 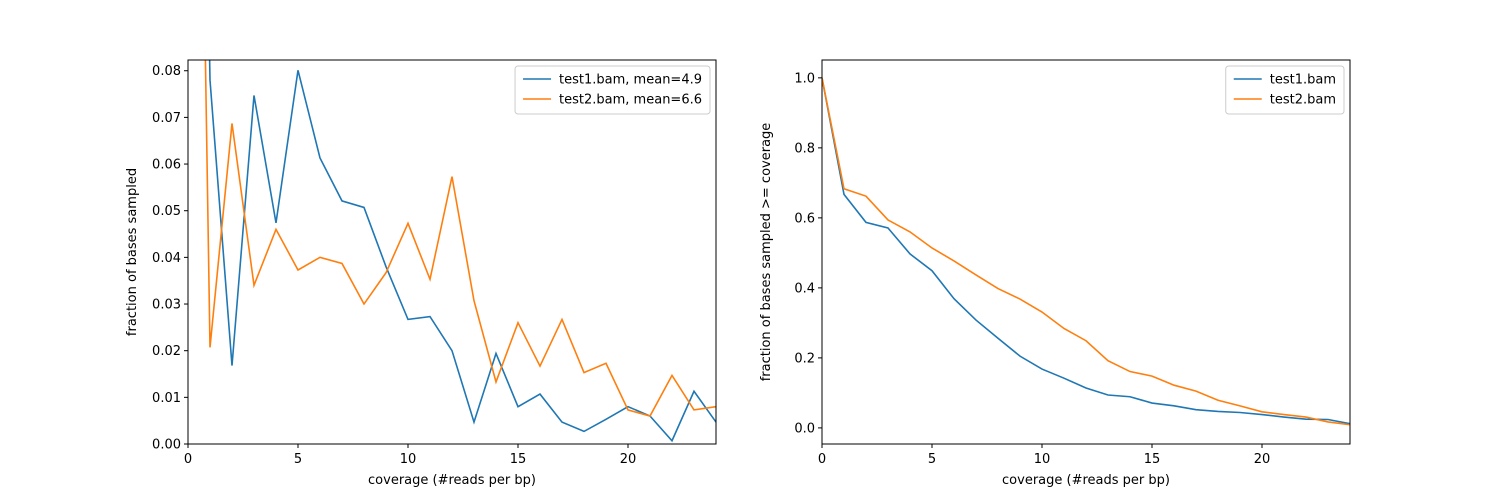 What do you see at coordinates (1303, 100) in the screenshot?
I see `legend-label: test2.bam` at bounding box center [1303, 100].